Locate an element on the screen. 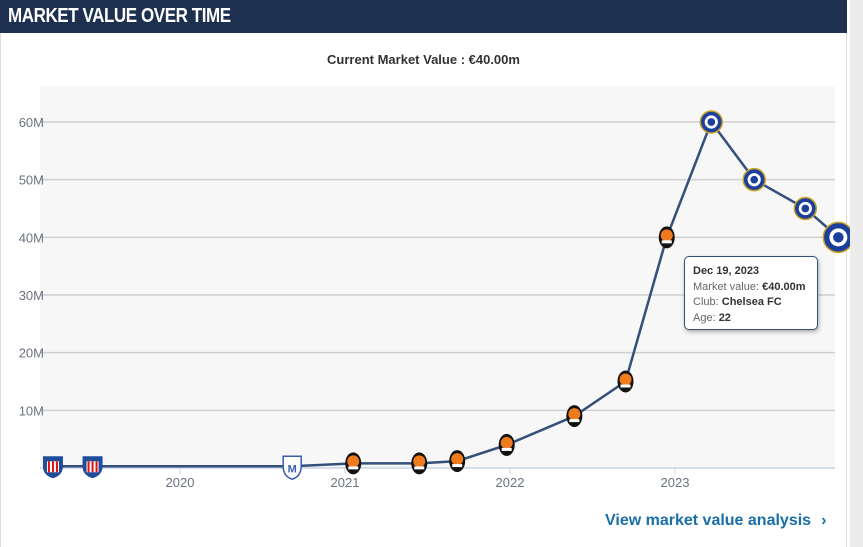 This screenshot has width=863, height=547. y-tick-label: 10M is located at coordinates (31, 410).